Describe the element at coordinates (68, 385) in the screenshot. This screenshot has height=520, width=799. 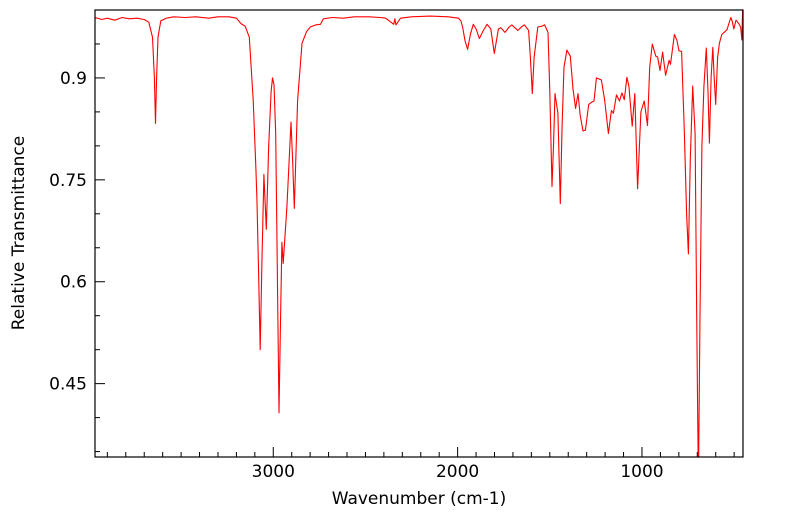
I see `y-tick-label: 0.45` at that location.